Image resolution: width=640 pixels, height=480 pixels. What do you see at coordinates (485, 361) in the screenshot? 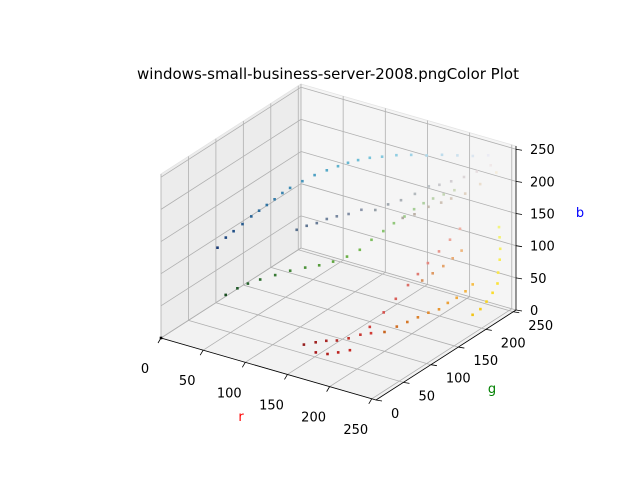
I see `y-tick-label: 150` at bounding box center [485, 361].